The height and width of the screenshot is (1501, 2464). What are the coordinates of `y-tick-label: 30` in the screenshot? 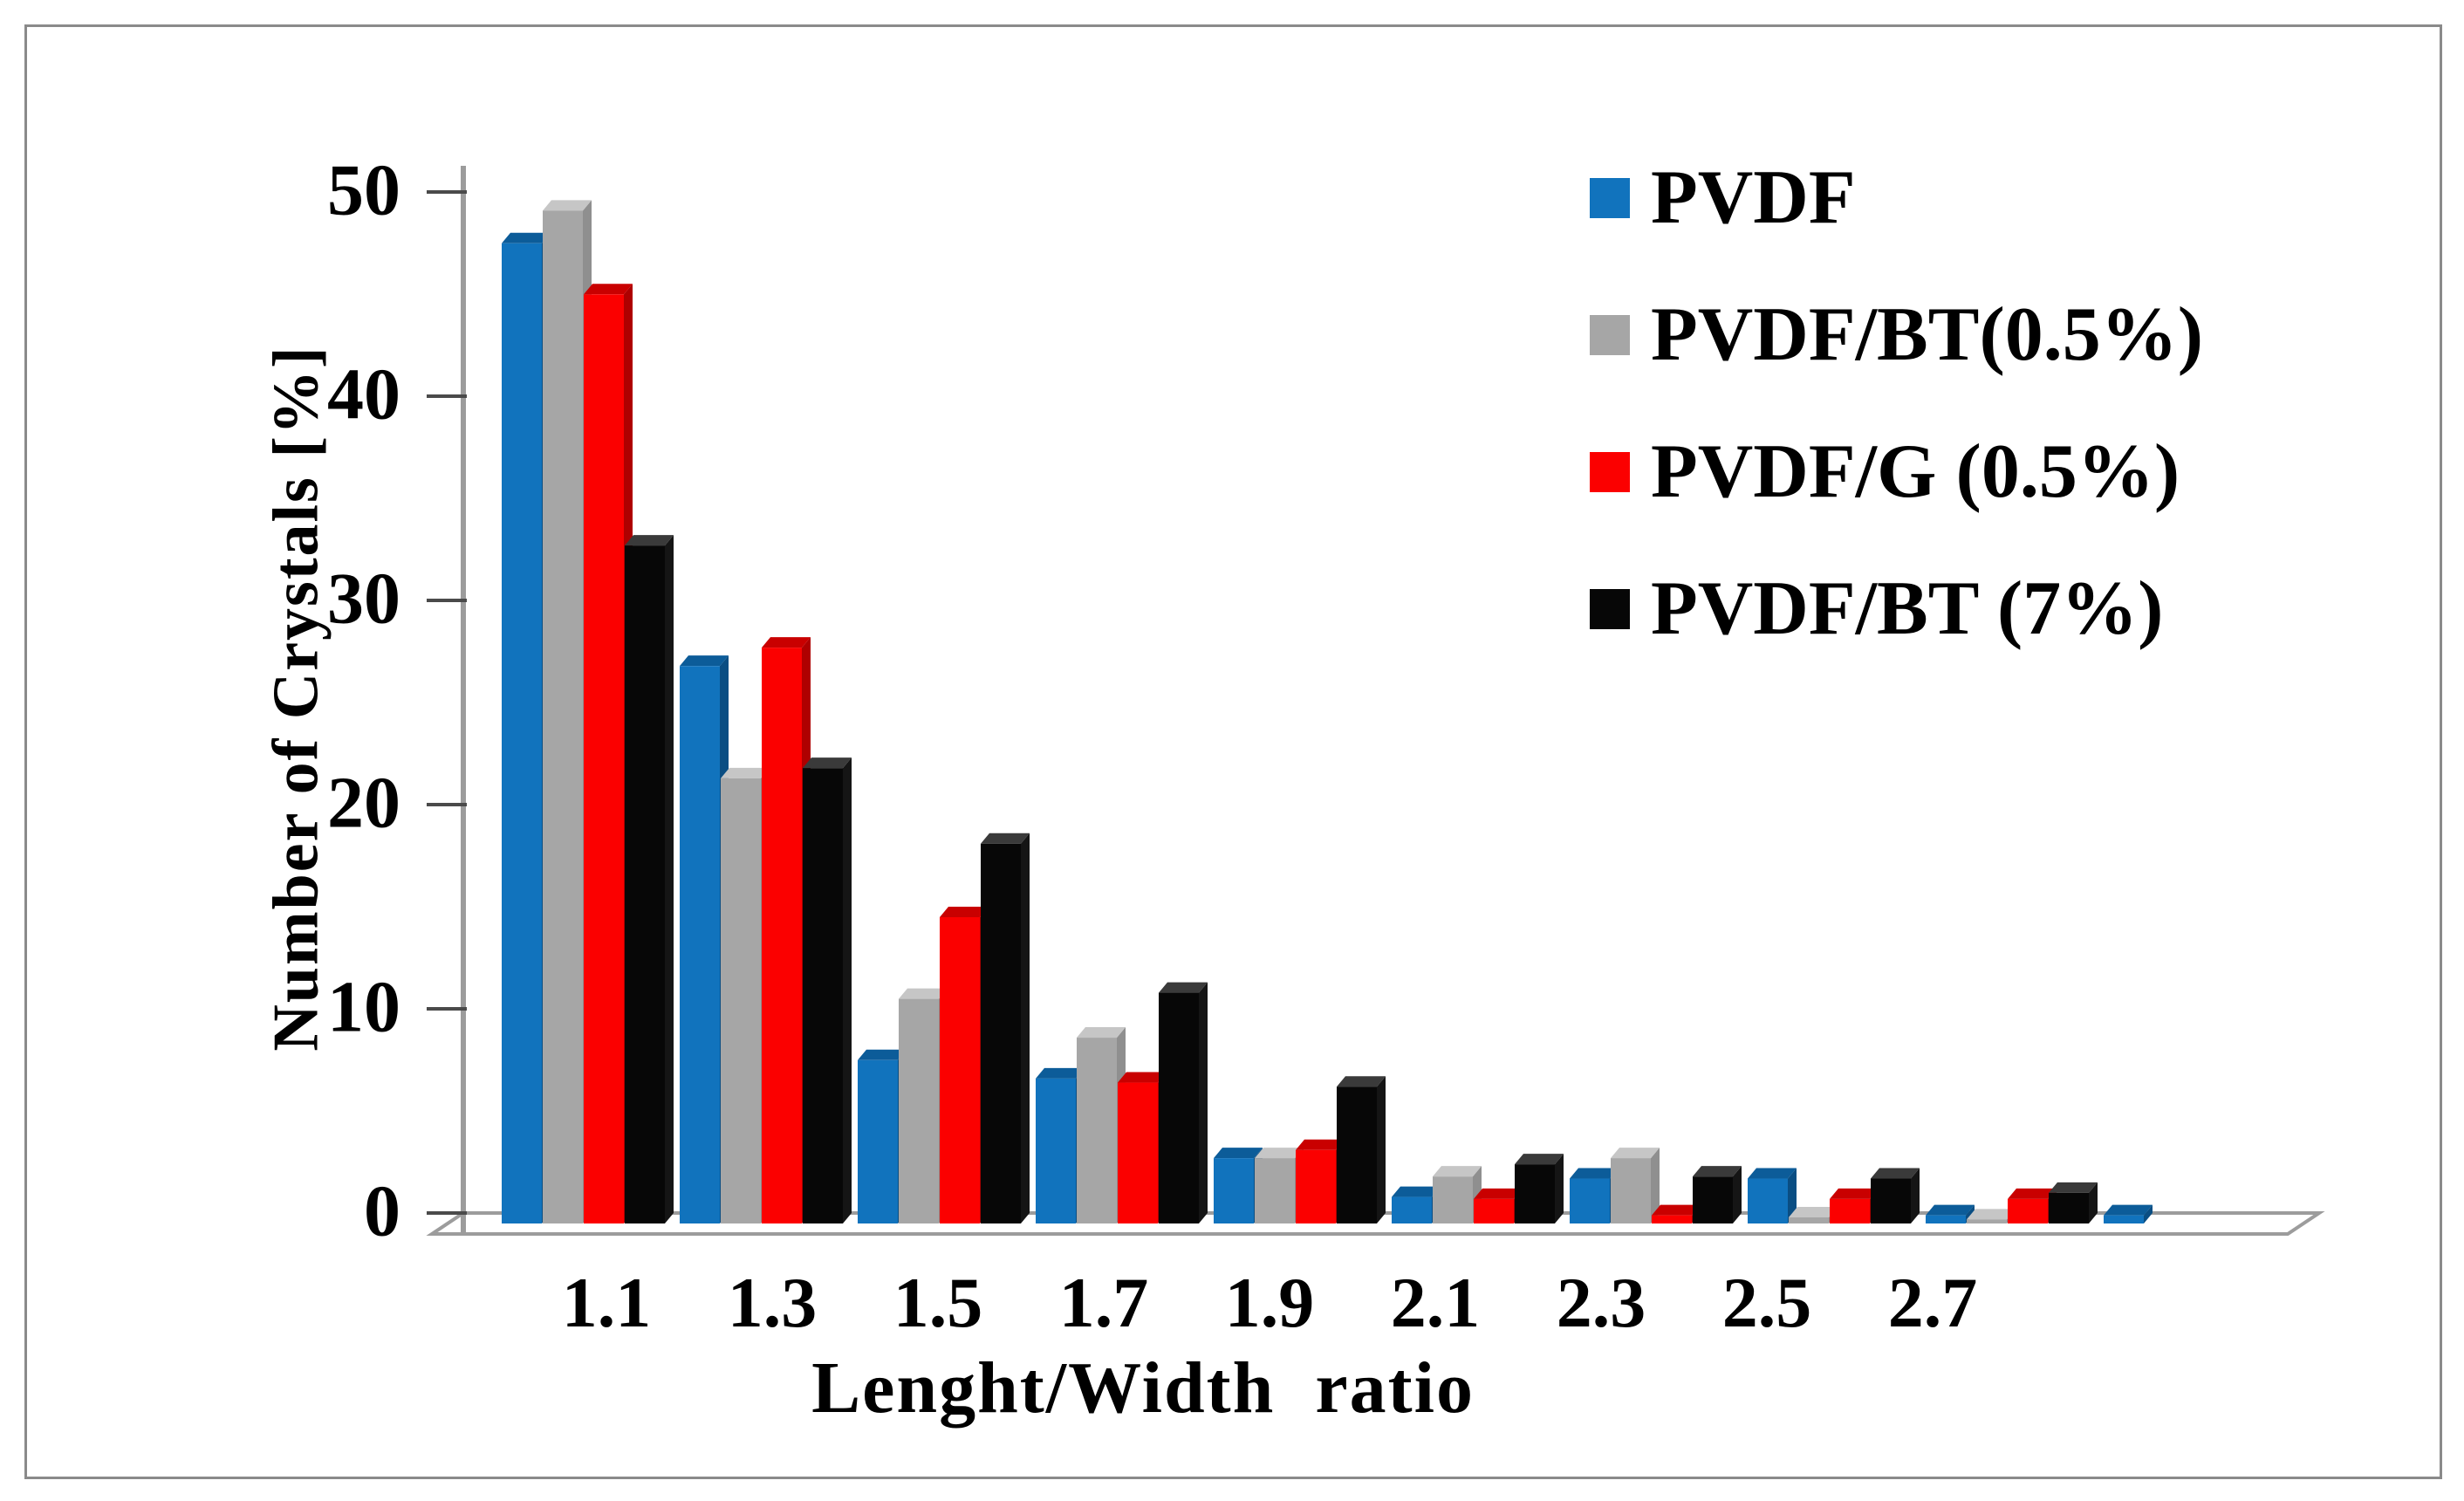 It's located at (363, 599).